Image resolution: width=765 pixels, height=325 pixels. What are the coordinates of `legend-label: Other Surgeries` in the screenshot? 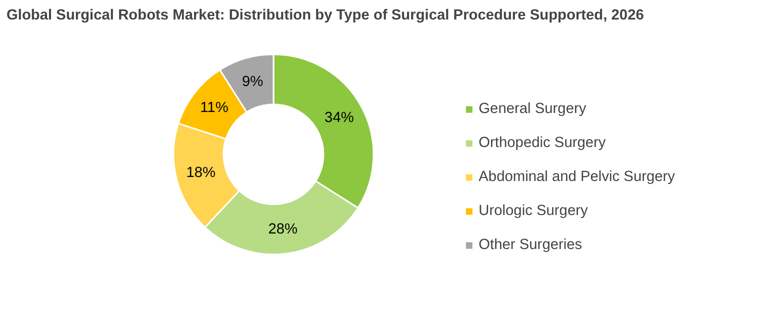 It's located at (530, 244).